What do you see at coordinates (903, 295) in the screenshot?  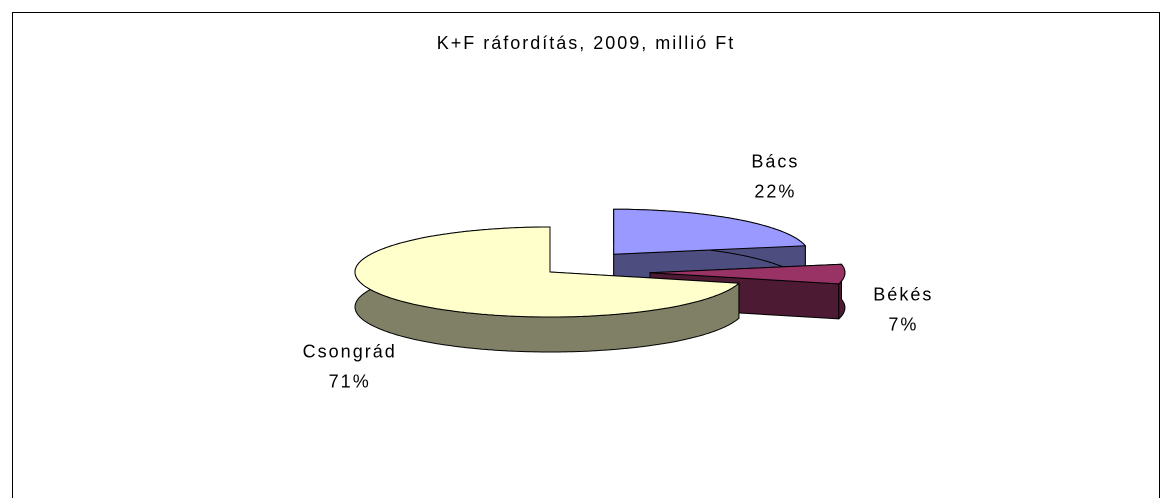 I see `slice-label: Békés` at bounding box center [903, 295].